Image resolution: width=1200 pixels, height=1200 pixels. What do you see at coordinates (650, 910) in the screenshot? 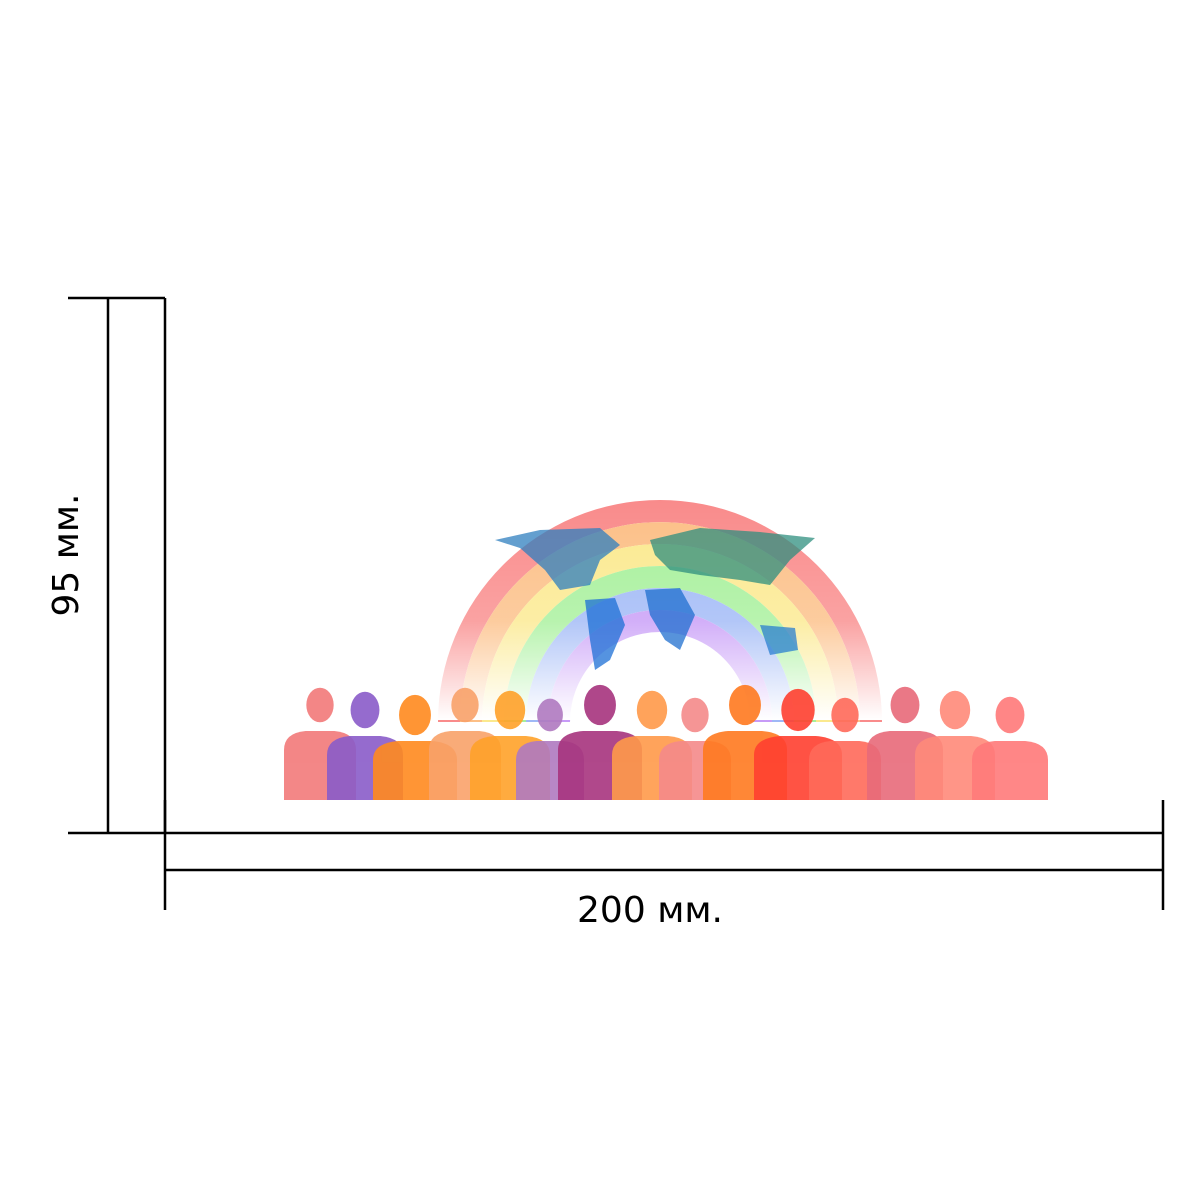
I see `width-label: 200 мм.` at bounding box center [650, 910].